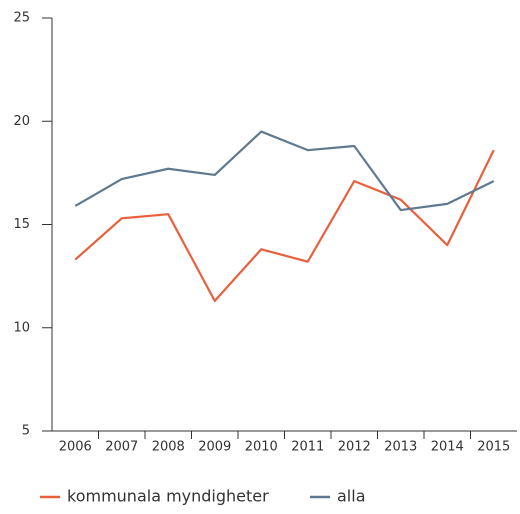 This screenshot has width=520, height=514. Describe the element at coordinates (307, 447) in the screenshot. I see `x-tick-label: 2011` at that location.